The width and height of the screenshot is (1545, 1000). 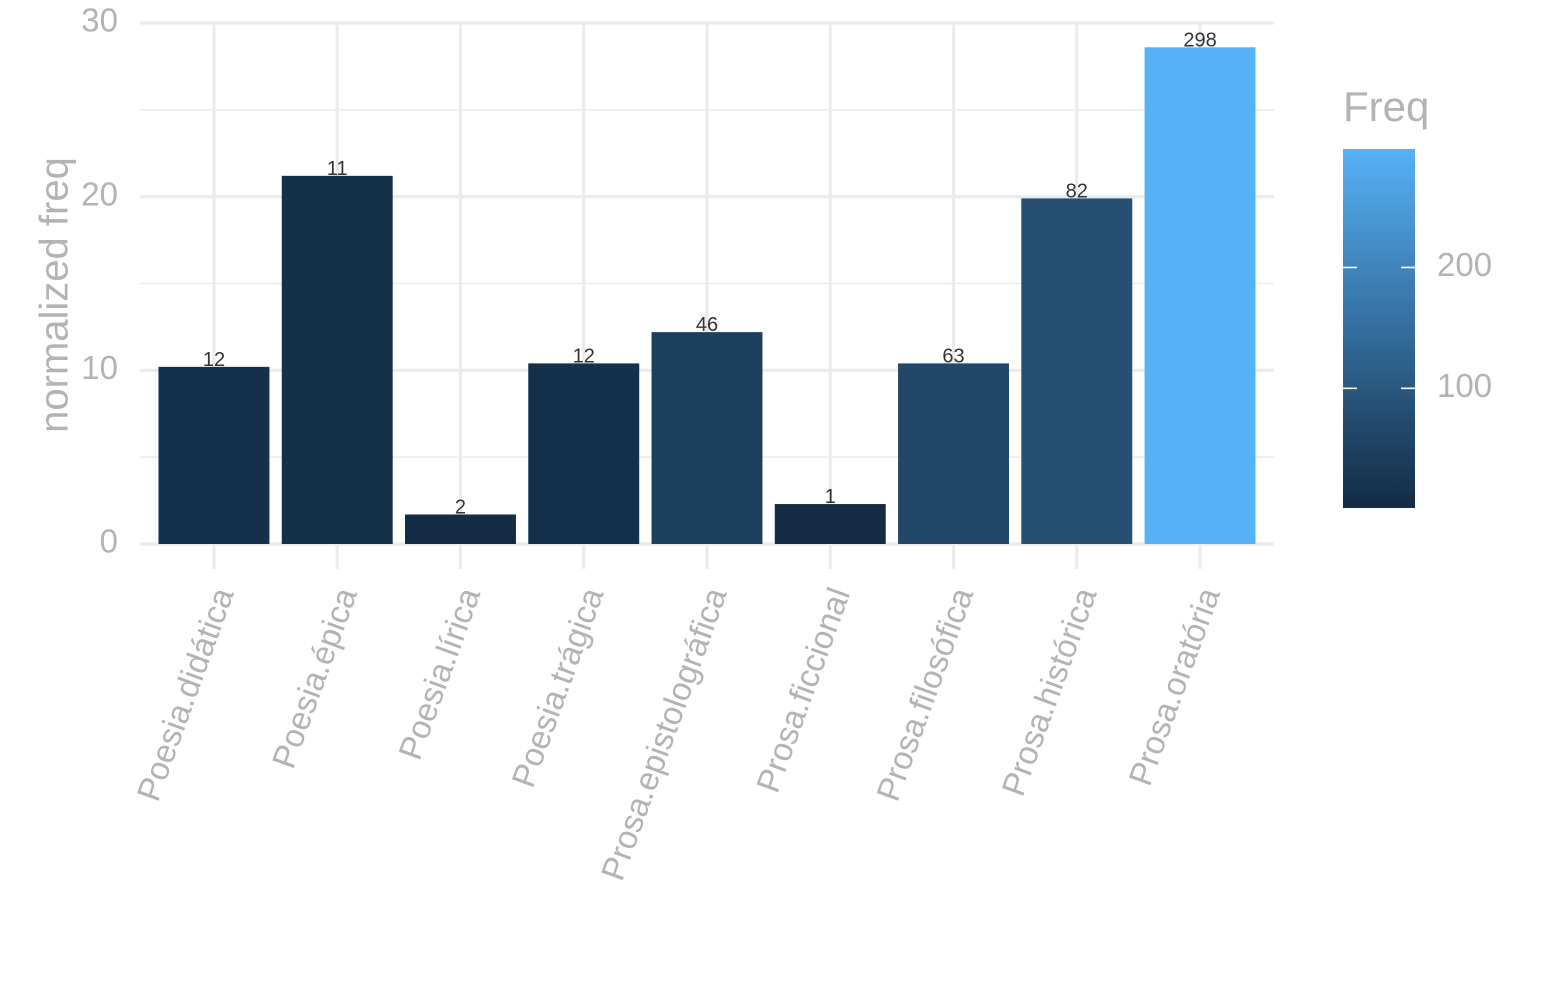 What do you see at coordinates (460, 507) in the screenshot?
I see `bar-label-2: 2` at bounding box center [460, 507].